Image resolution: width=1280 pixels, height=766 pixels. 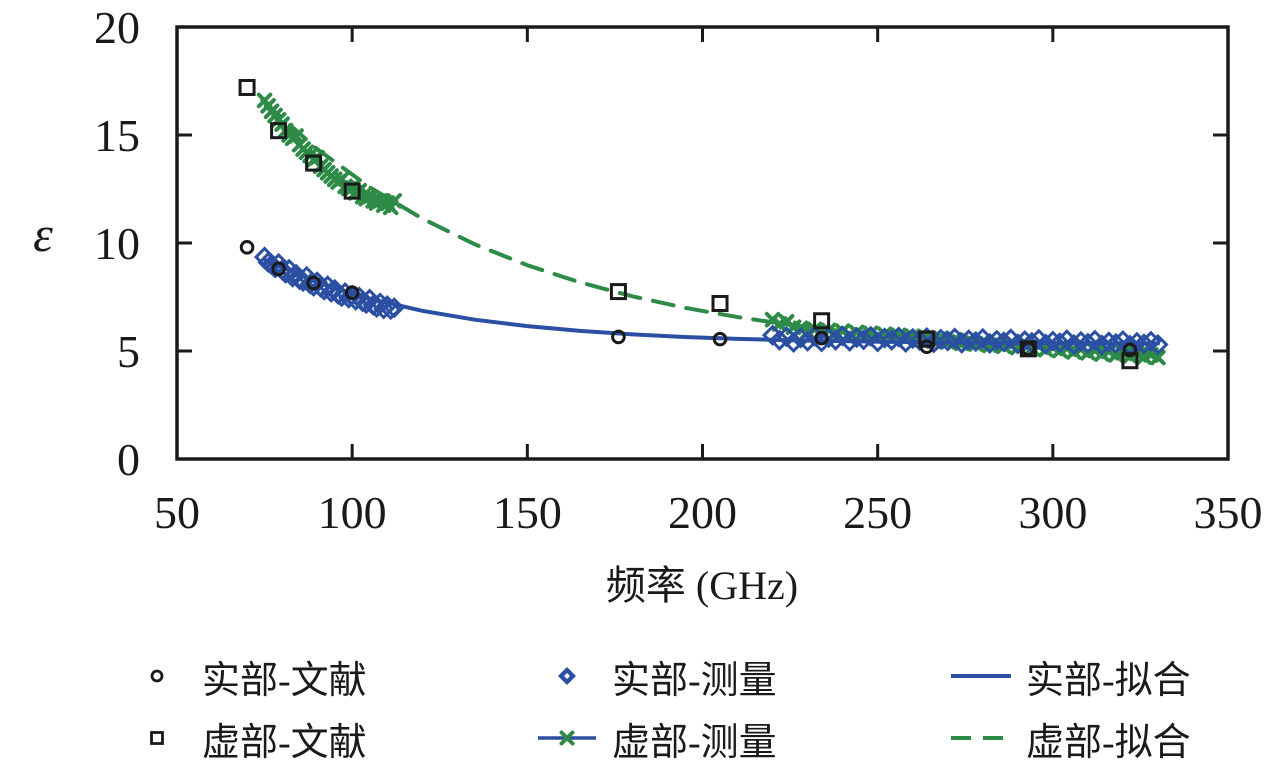 What do you see at coordinates (157, 738) in the screenshot?
I see `square-marker-icon` at bounding box center [157, 738].